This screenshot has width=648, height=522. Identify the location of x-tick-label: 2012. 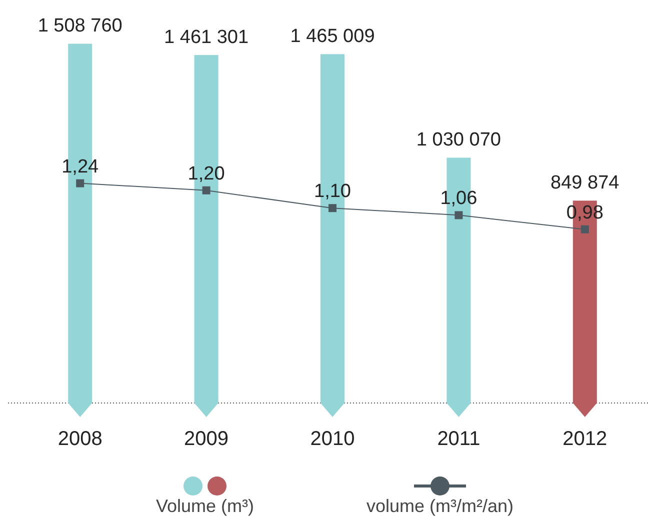
(585, 439).